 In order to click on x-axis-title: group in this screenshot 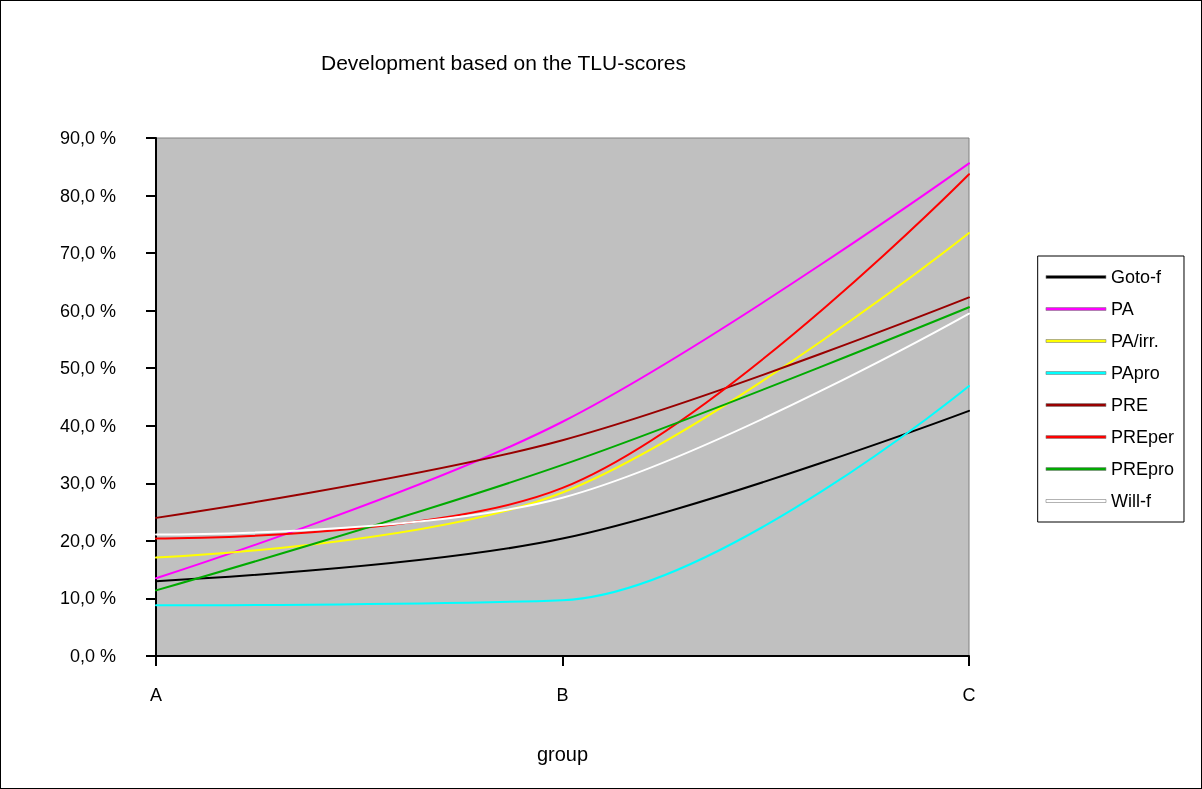, I will do `click(562, 754)`.